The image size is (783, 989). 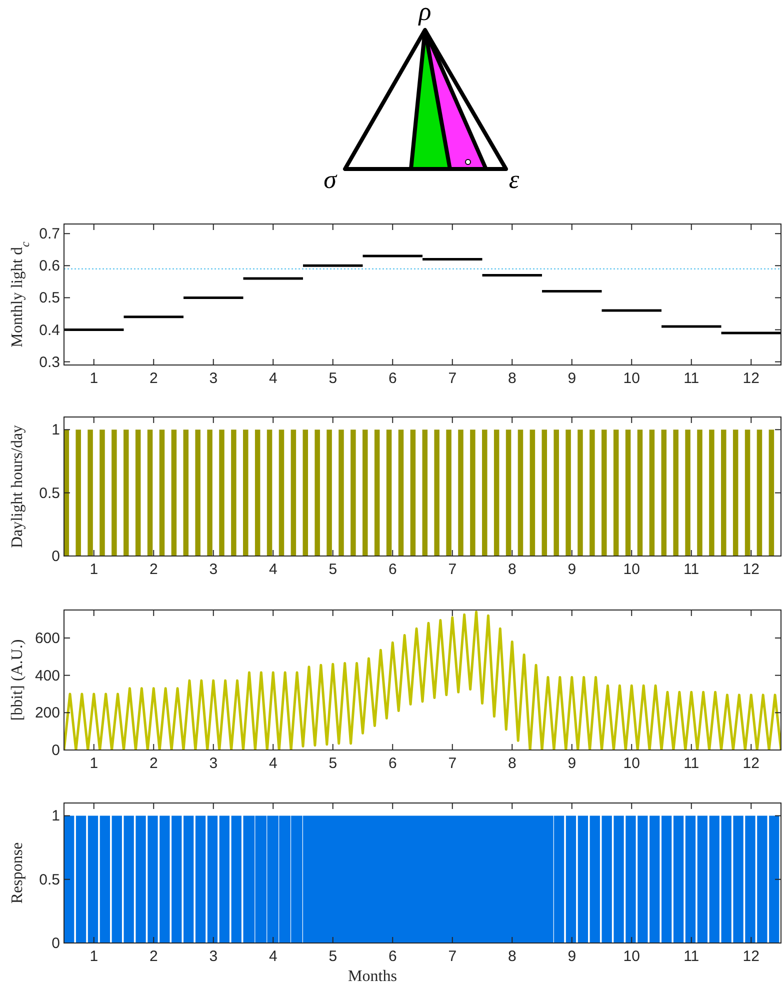 I want to click on y-axis-title: Daylight hours/day, so click(x=17, y=486).